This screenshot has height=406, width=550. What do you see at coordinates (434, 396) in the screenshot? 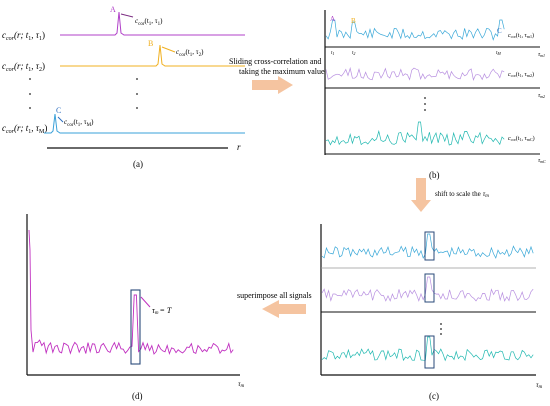
I see `caption-c: (c)` at bounding box center [434, 396].